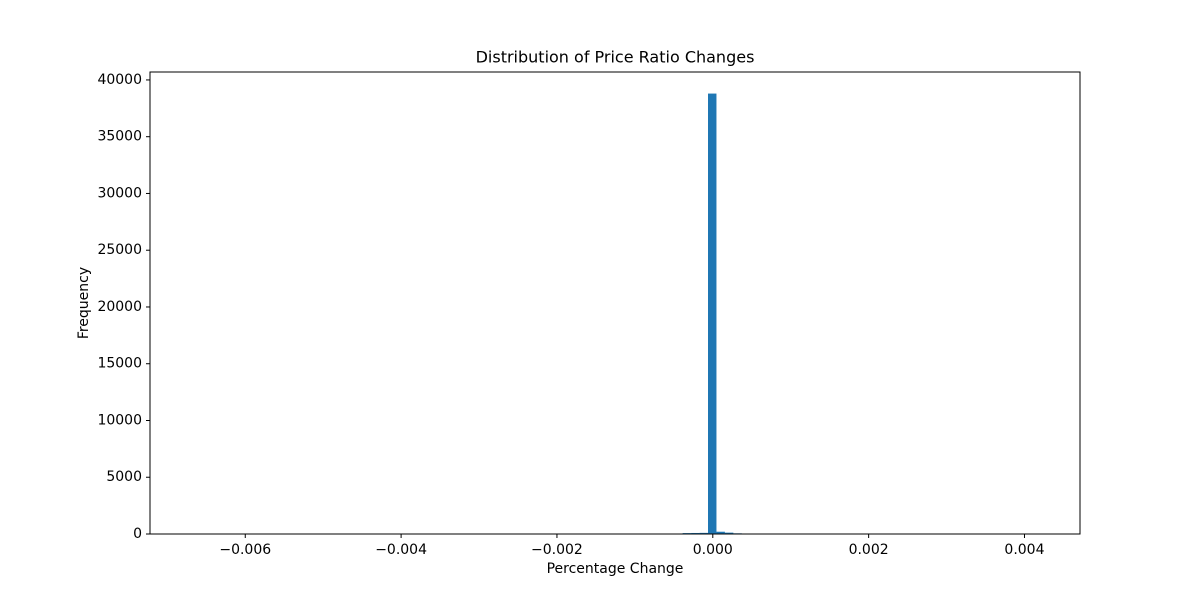 The image size is (1200, 600). Describe the element at coordinates (119, 137) in the screenshot. I see `y-tick-label: 35000` at that location.